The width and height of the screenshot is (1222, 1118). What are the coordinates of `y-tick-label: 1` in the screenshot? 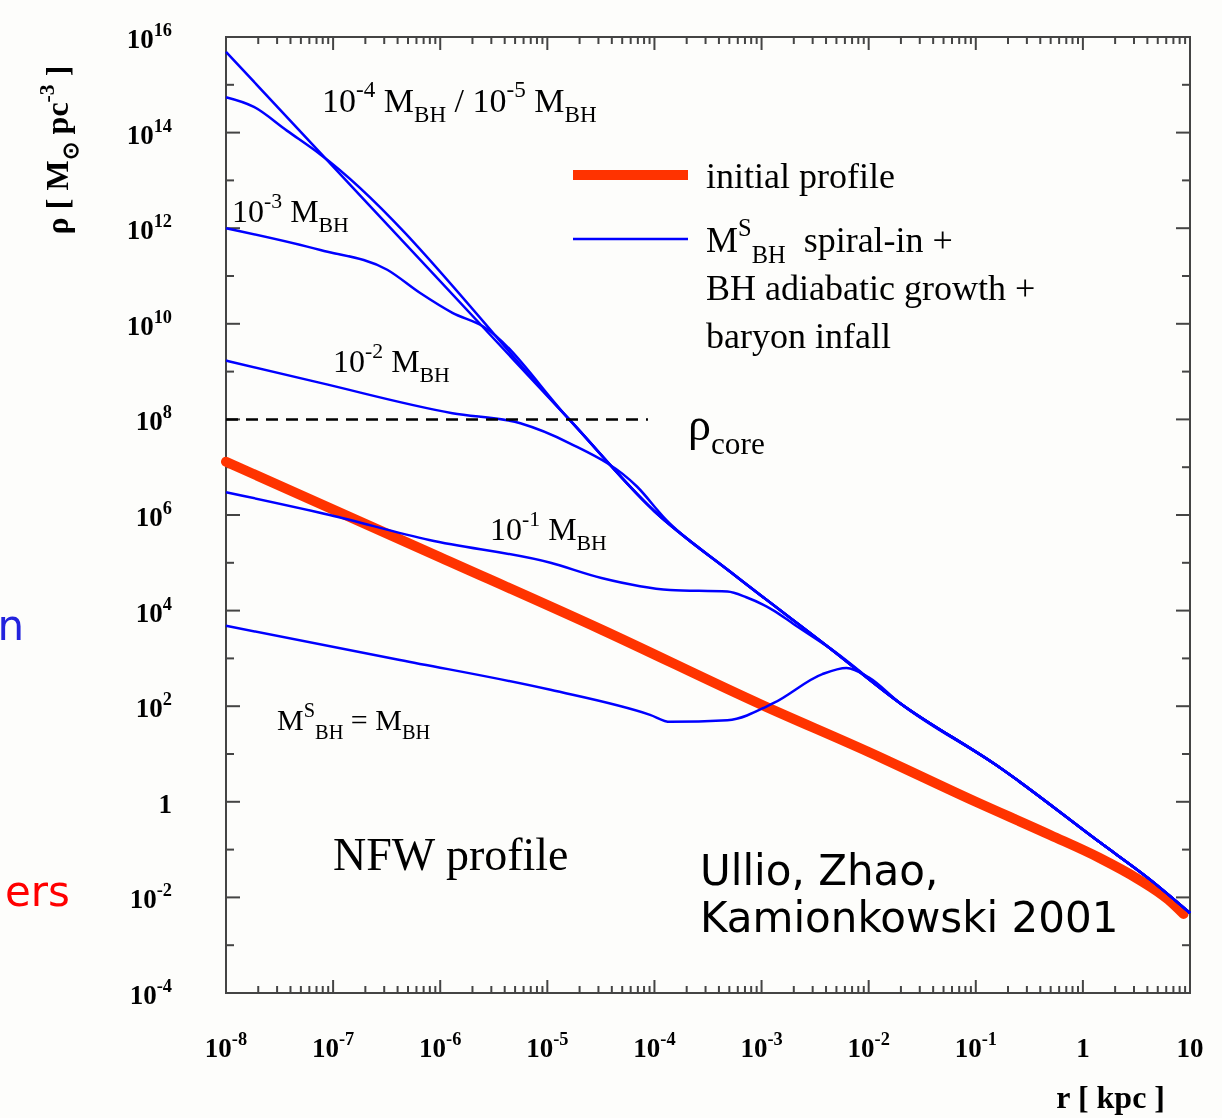 It's located at (165, 803).